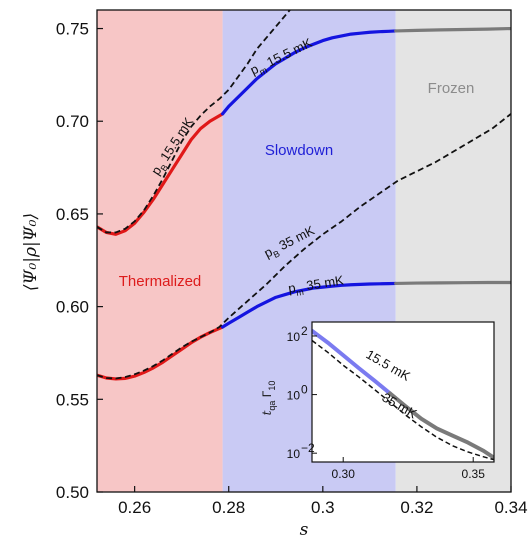  I want to click on y-tick-label: 0.70, so click(72, 121).